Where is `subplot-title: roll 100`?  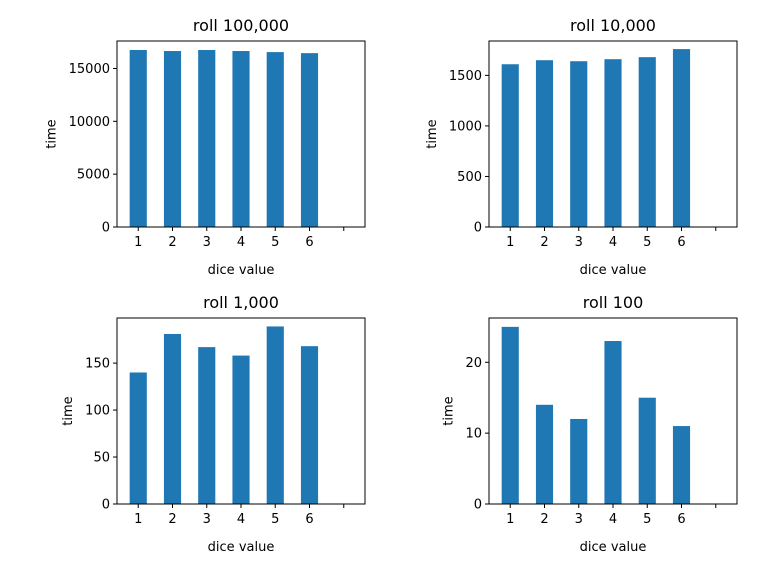 subplot-title: roll 100 is located at coordinates (613, 302).